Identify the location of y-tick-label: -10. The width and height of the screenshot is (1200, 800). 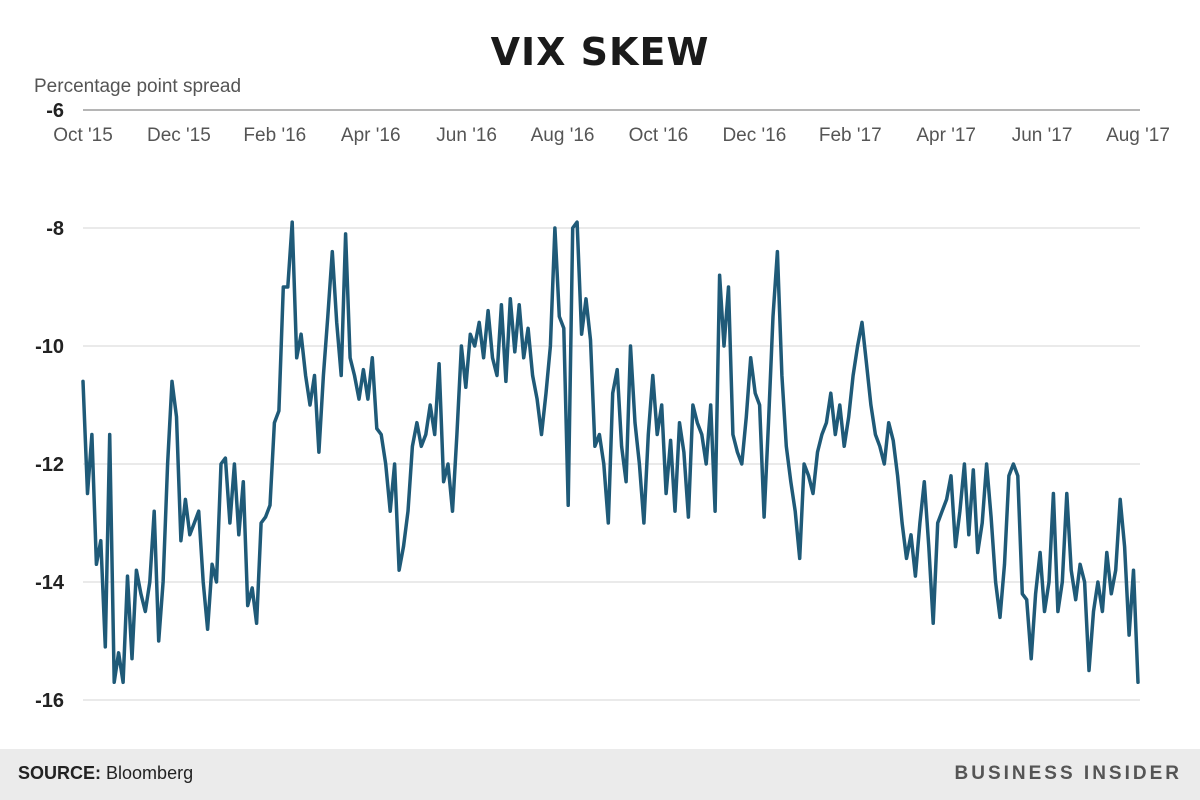
(49, 347).